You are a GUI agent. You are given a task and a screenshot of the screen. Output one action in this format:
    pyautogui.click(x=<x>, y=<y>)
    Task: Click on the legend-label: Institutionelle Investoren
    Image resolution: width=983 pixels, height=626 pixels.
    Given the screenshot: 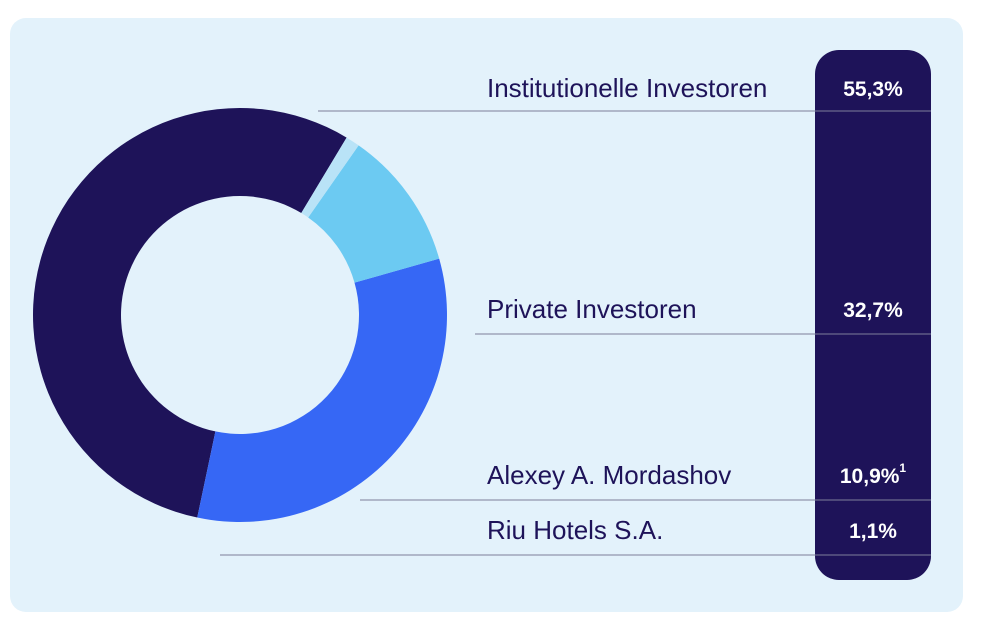 What is the action you would take?
    pyautogui.click(x=627, y=88)
    